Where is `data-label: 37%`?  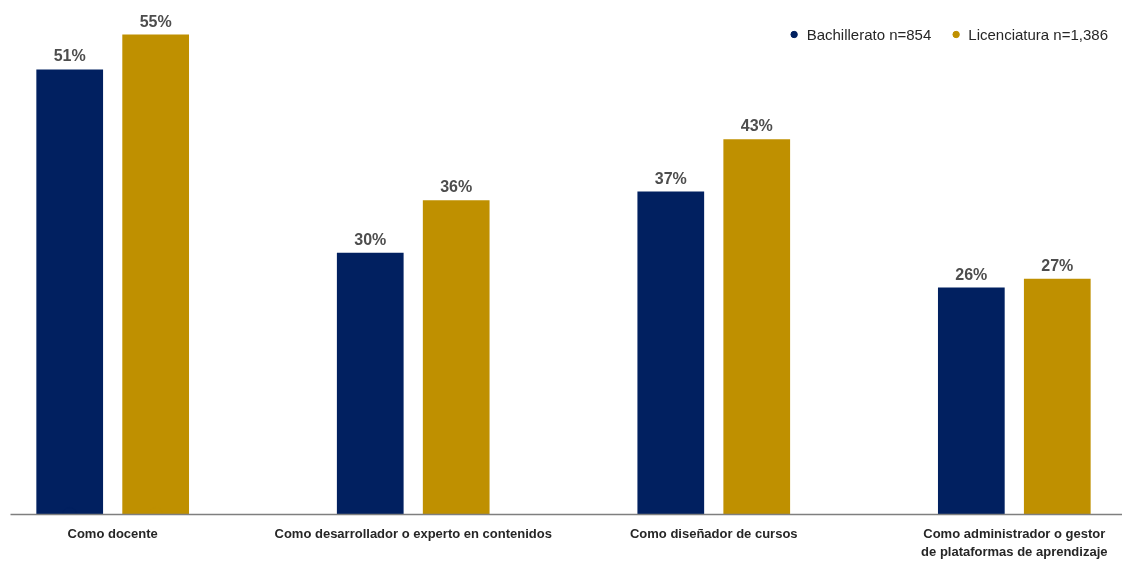 data-label: 37% is located at coordinates (670, 178).